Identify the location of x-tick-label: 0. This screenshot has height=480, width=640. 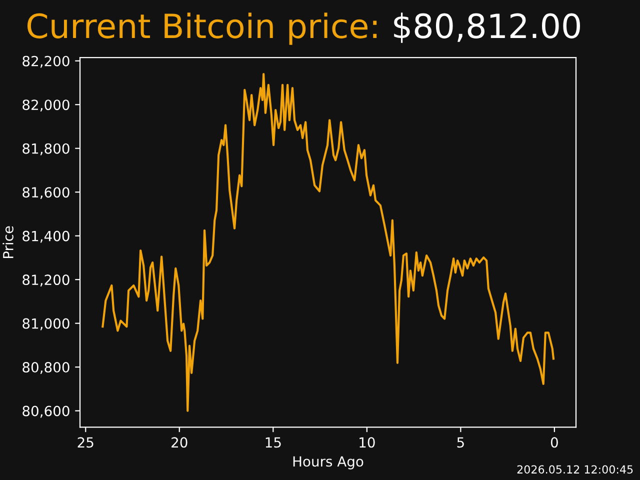
(554, 442).